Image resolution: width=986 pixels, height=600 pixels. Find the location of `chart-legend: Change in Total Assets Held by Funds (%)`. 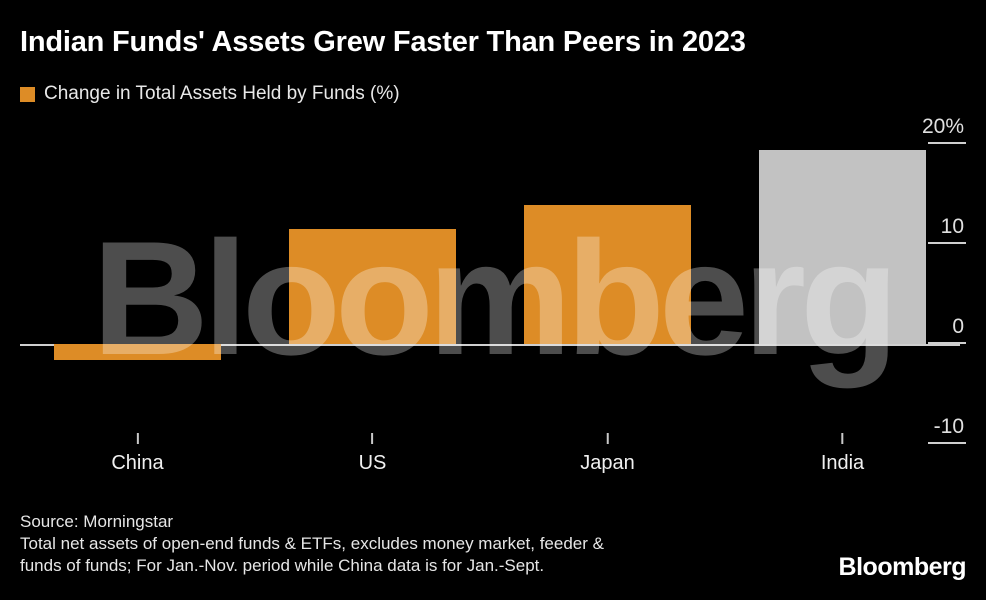

chart-legend: Change in Total Assets Held by Funds (%) is located at coordinates (210, 94).